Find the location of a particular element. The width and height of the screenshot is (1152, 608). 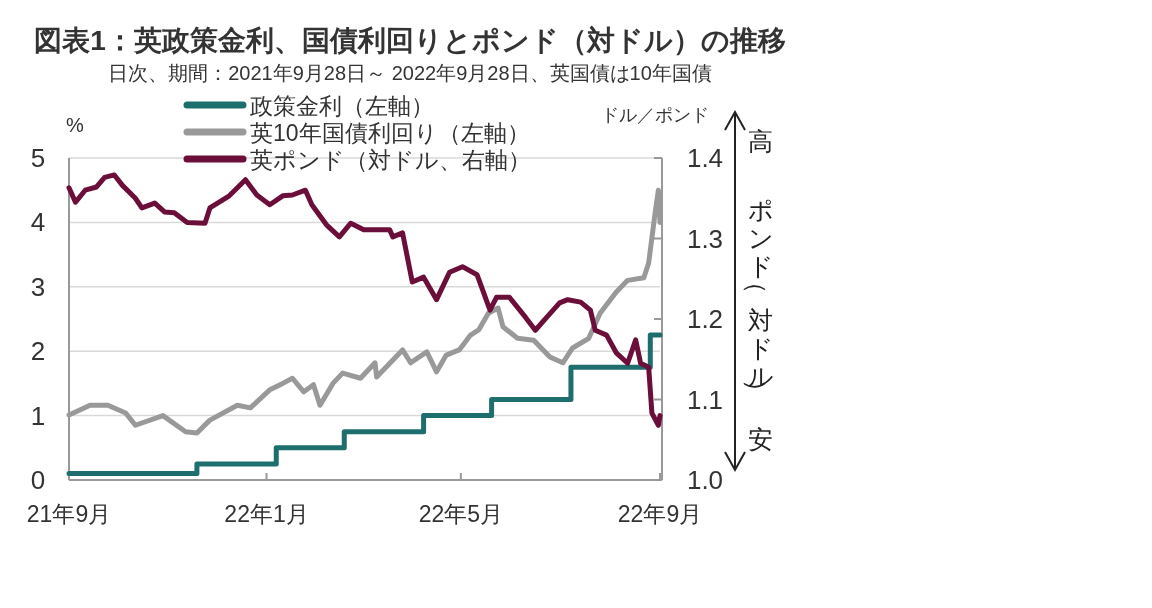

legend-label: 英10年国債利回り（左軸） is located at coordinates (390, 133).